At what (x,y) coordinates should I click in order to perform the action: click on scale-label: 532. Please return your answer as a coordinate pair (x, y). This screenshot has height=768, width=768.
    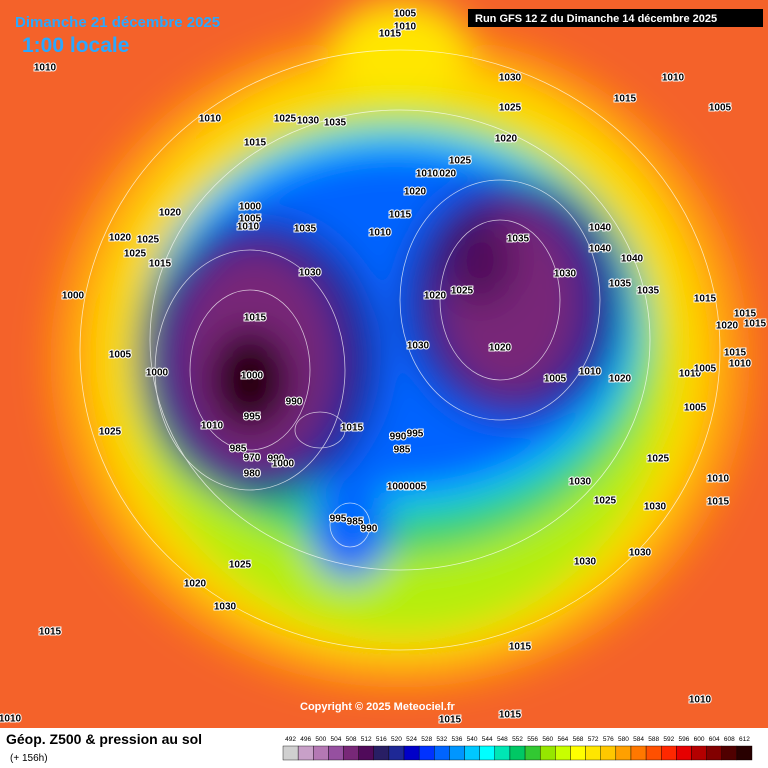
    Looking at the image, I should click on (441, 739).